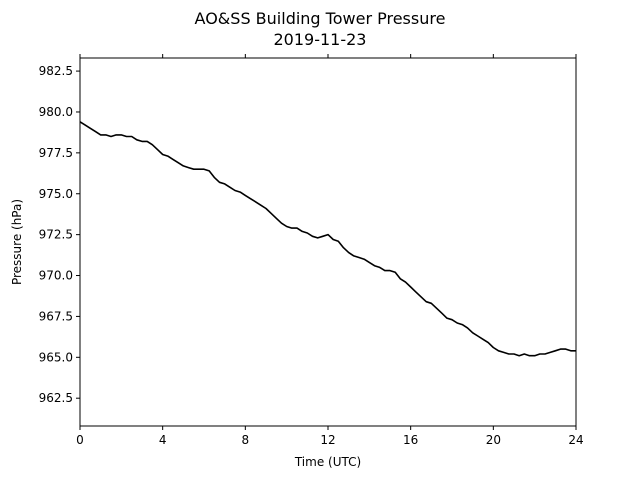  I want to click on x-tick-label: 8, so click(246, 440).